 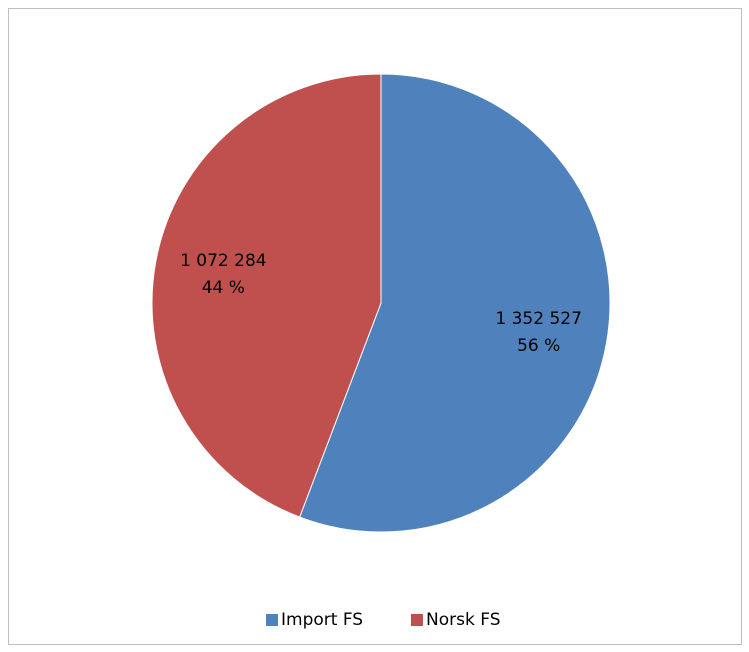 I want to click on data-label: 1 072 284, so click(x=223, y=261).